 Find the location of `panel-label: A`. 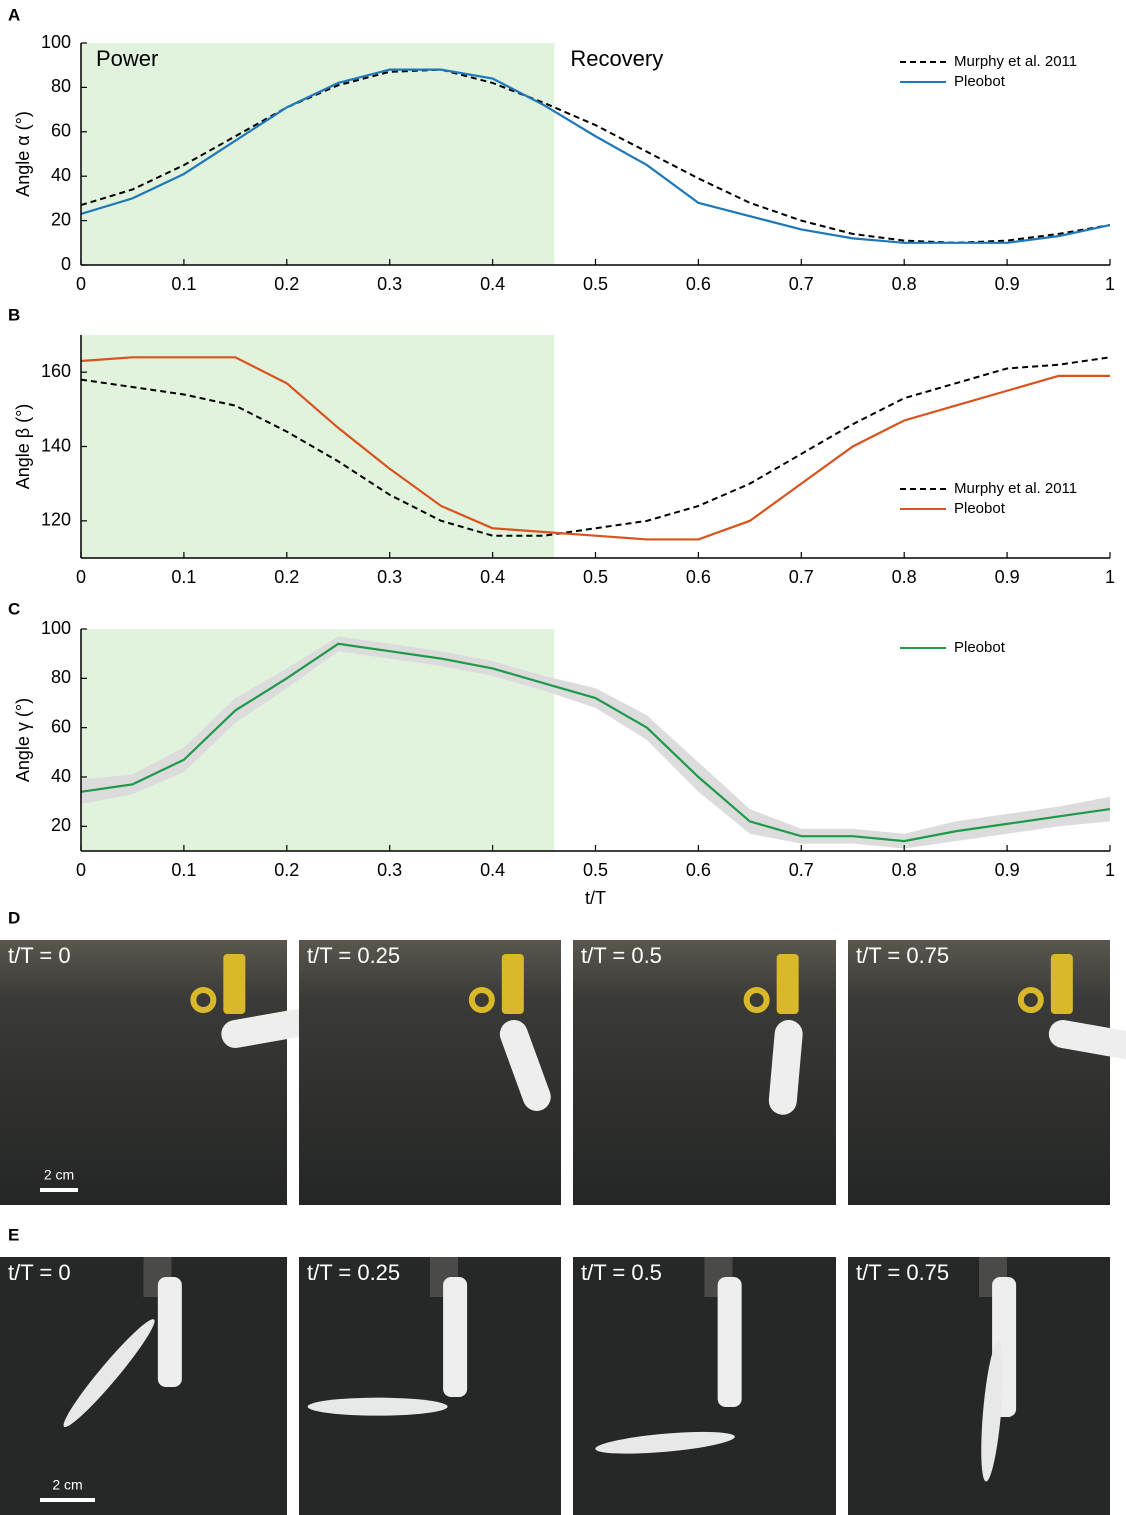

panel-label: A is located at coordinates (14, 14).